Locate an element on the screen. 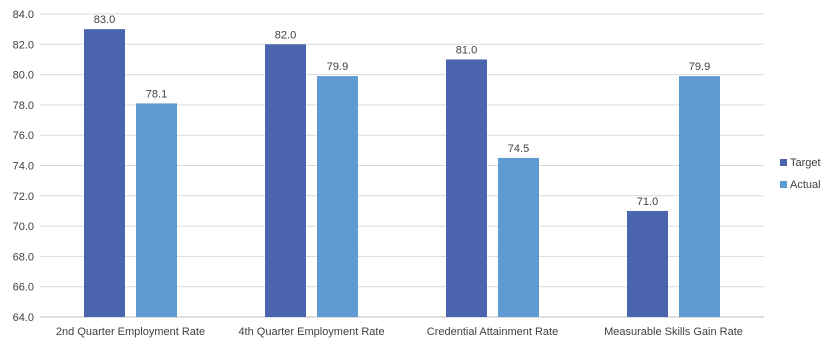 The width and height of the screenshot is (822, 339). y-tick-label: 84.0 is located at coordinates (23, 15).